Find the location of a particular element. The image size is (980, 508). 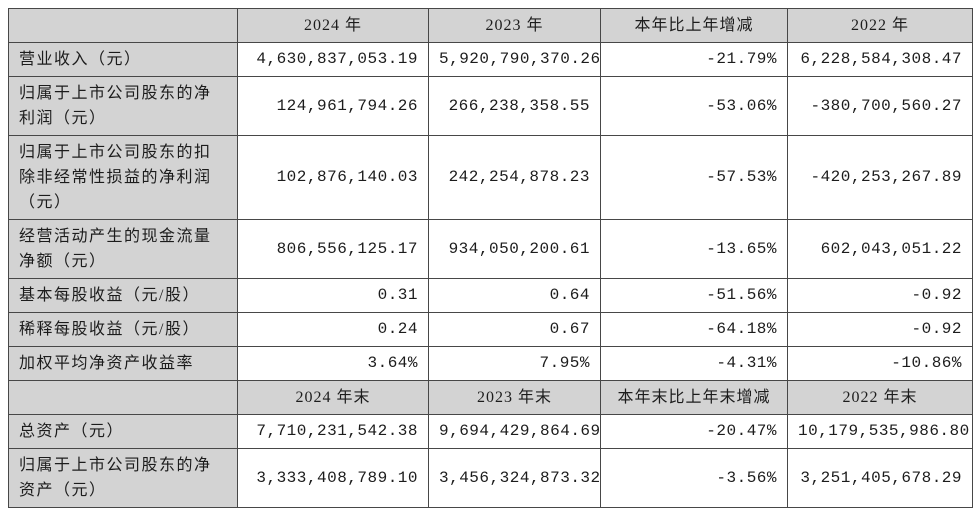

table-row-diluted-eps: 稀释每股收益（元/股） 0.24 0.67 -64.18% -0.92 is located at coordinates (490, 329).